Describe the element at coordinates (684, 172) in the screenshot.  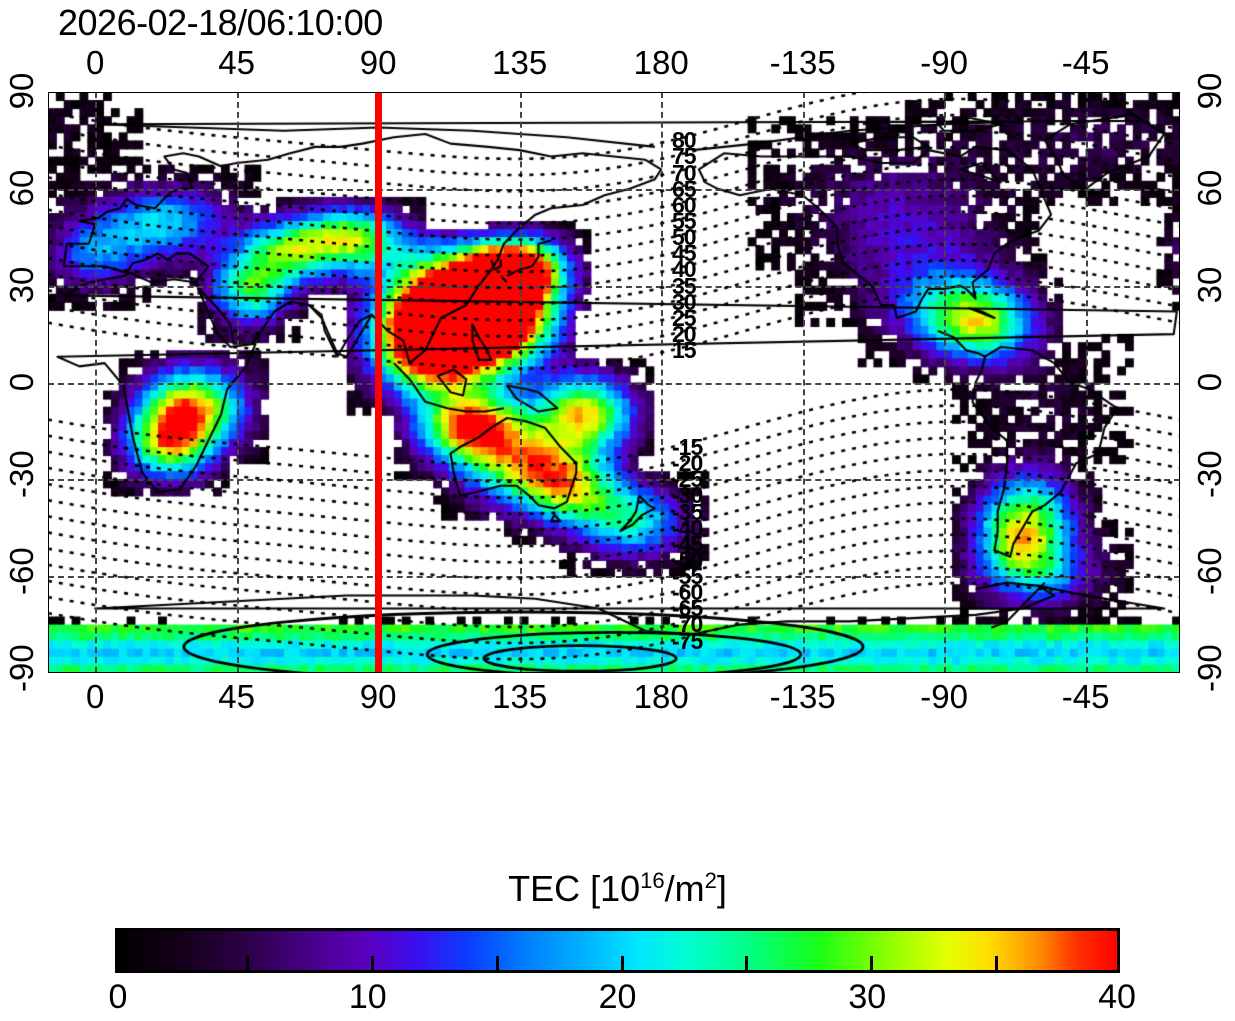
I see `magnetic-latitude-label: 70` at that location.